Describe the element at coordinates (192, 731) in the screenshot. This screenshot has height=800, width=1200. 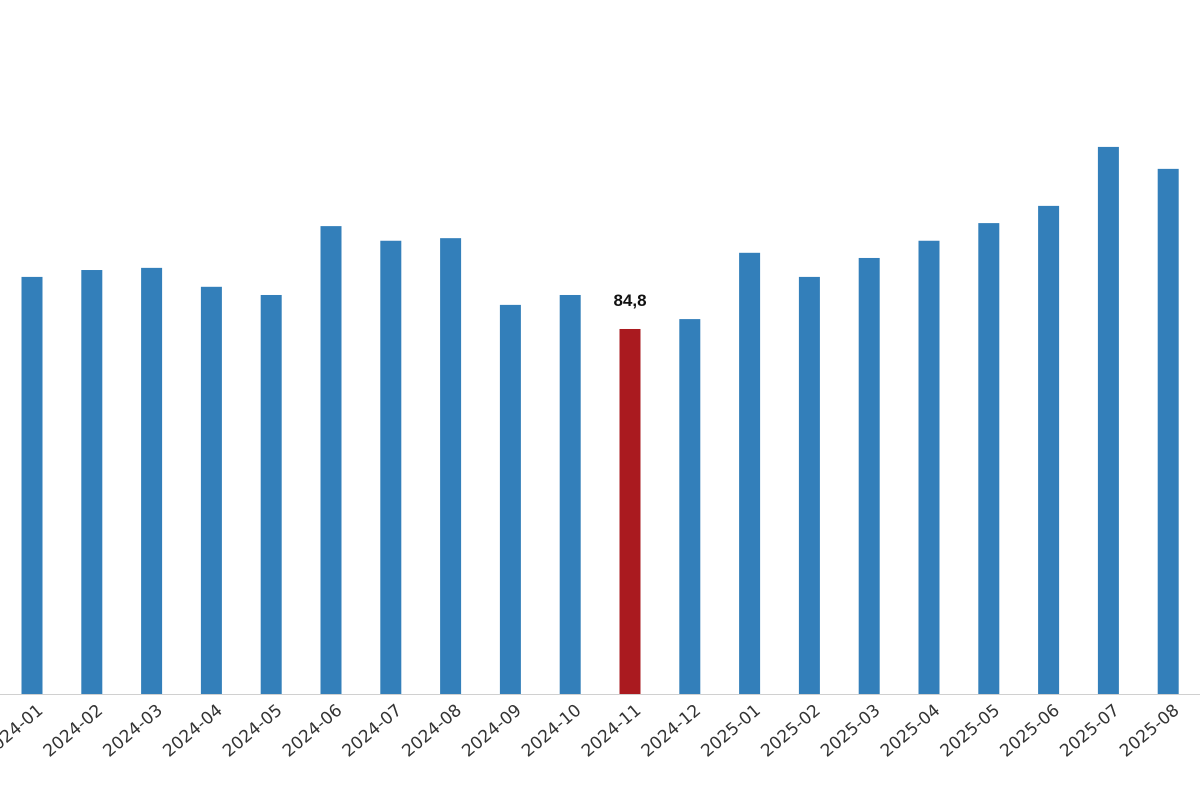
I see `x-tick-label: 2024-04` at that location.